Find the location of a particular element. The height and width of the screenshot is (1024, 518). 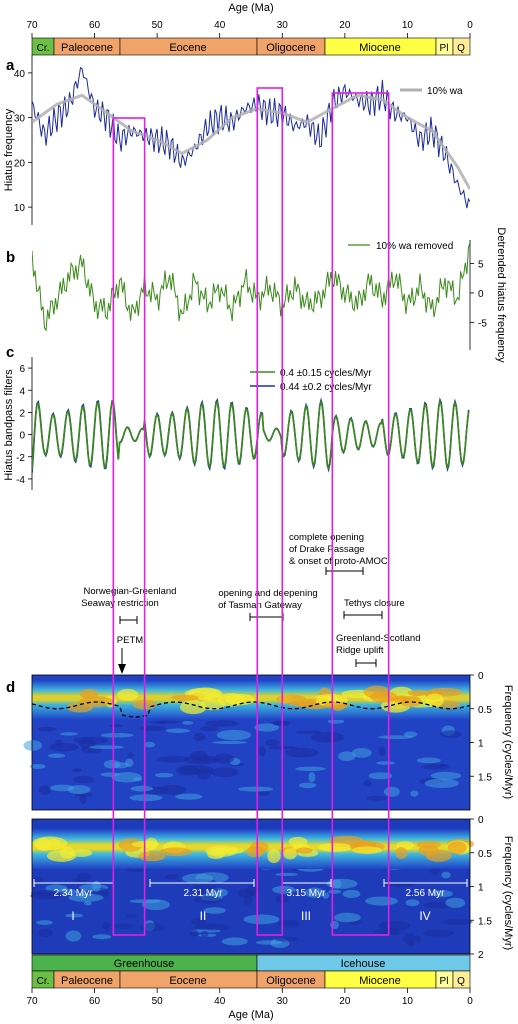

c-ytick-label: 0 is located at coordinates (22, 436).